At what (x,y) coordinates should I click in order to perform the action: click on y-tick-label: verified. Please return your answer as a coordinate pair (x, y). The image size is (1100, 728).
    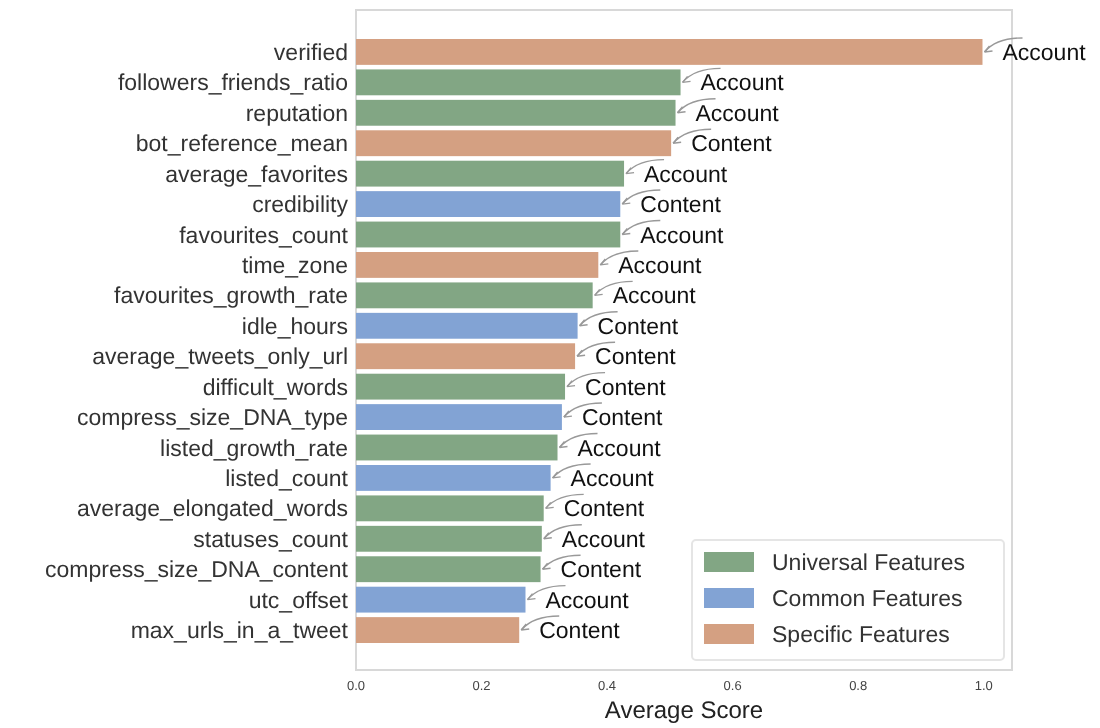
    Looking at the image, I should click on (310, 53).